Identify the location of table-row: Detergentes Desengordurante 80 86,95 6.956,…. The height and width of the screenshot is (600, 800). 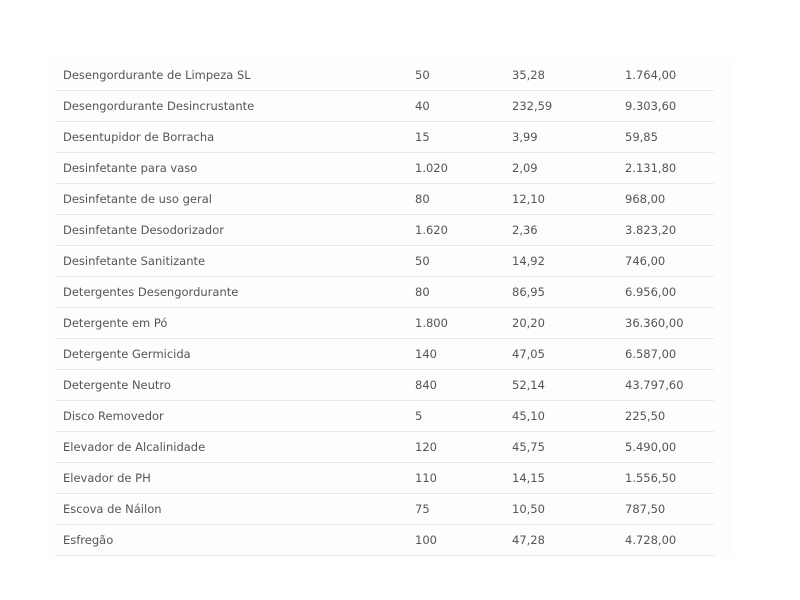
(385, 292).